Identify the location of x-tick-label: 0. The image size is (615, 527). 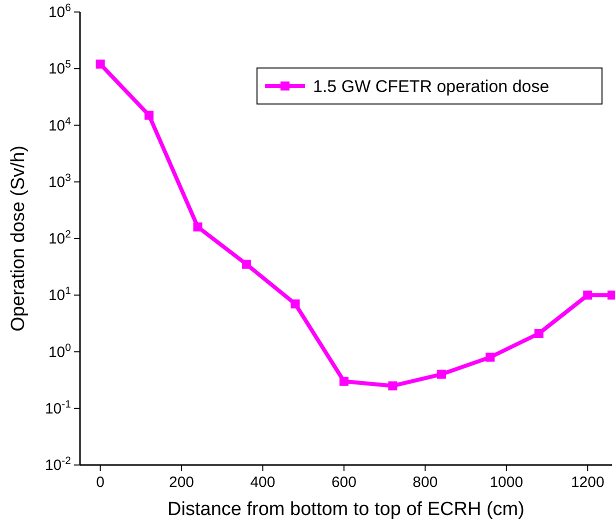
(100, 482).